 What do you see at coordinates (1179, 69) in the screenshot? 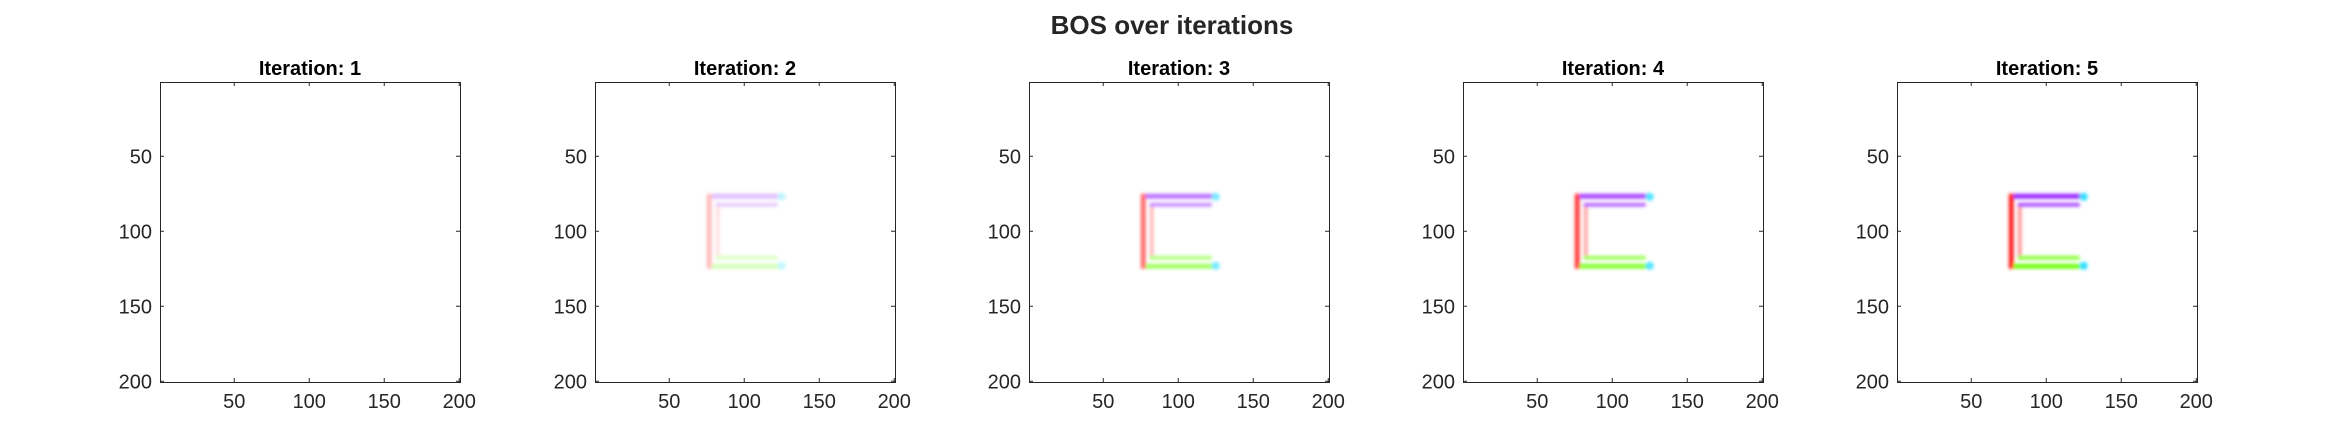
I see `axes-title: Iteration: 3` at bounding box center [1179, 69].